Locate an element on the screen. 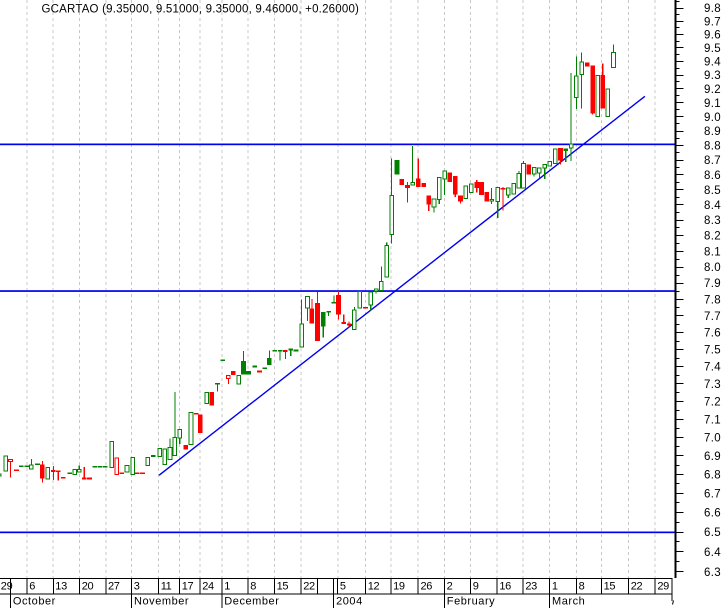  svg-text: 6.8 is located at coordinates (712, 476).